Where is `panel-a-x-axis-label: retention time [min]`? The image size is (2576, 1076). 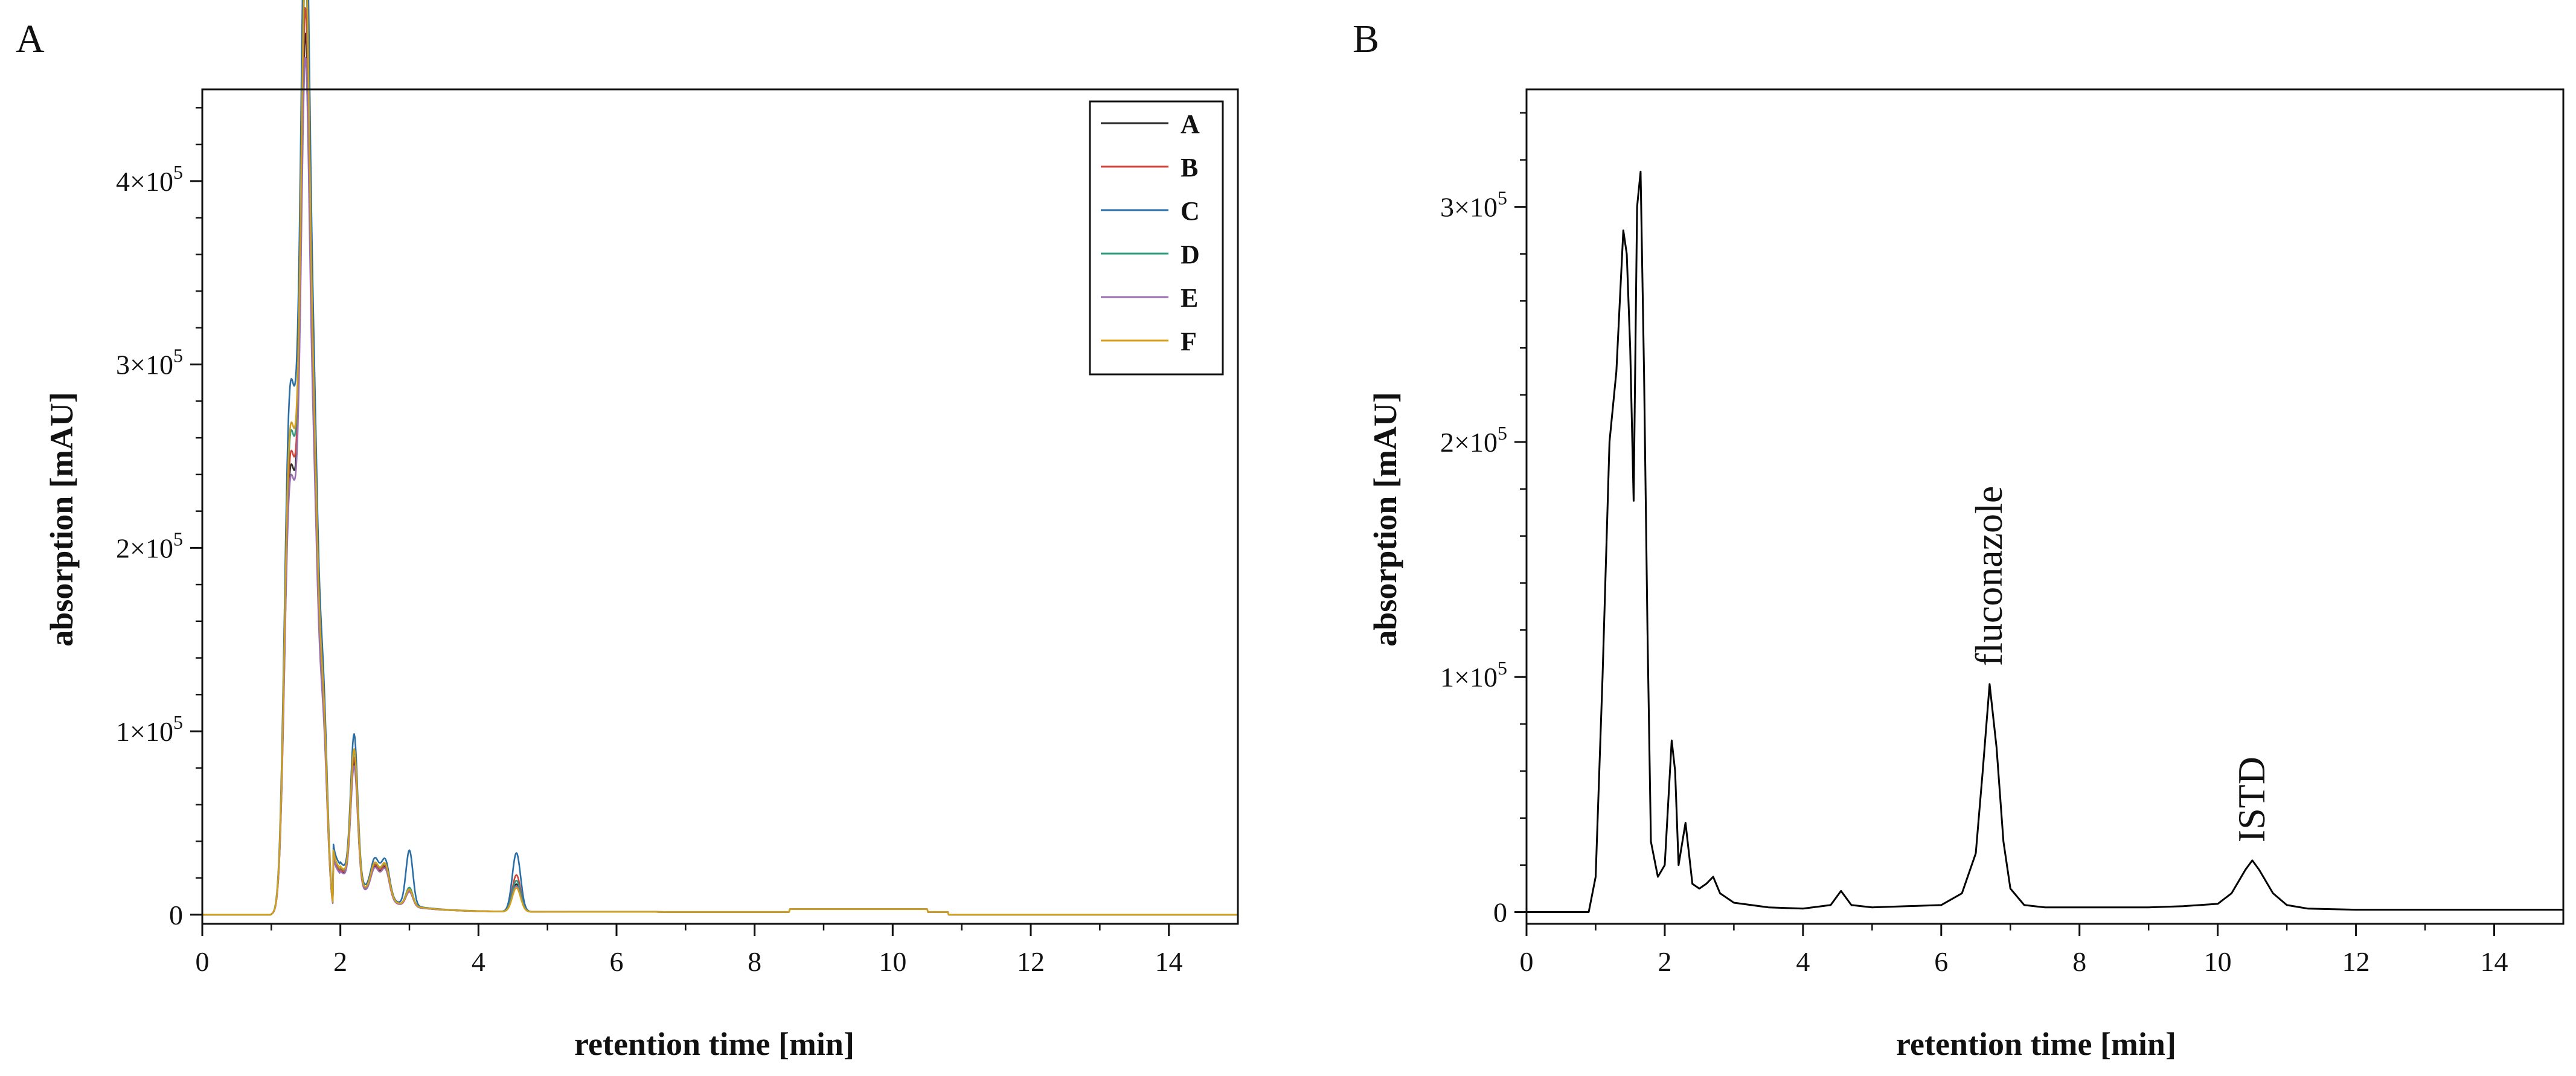
panel-a-x-axis-label: retention time [min] is located at coordinates (714, 1044).